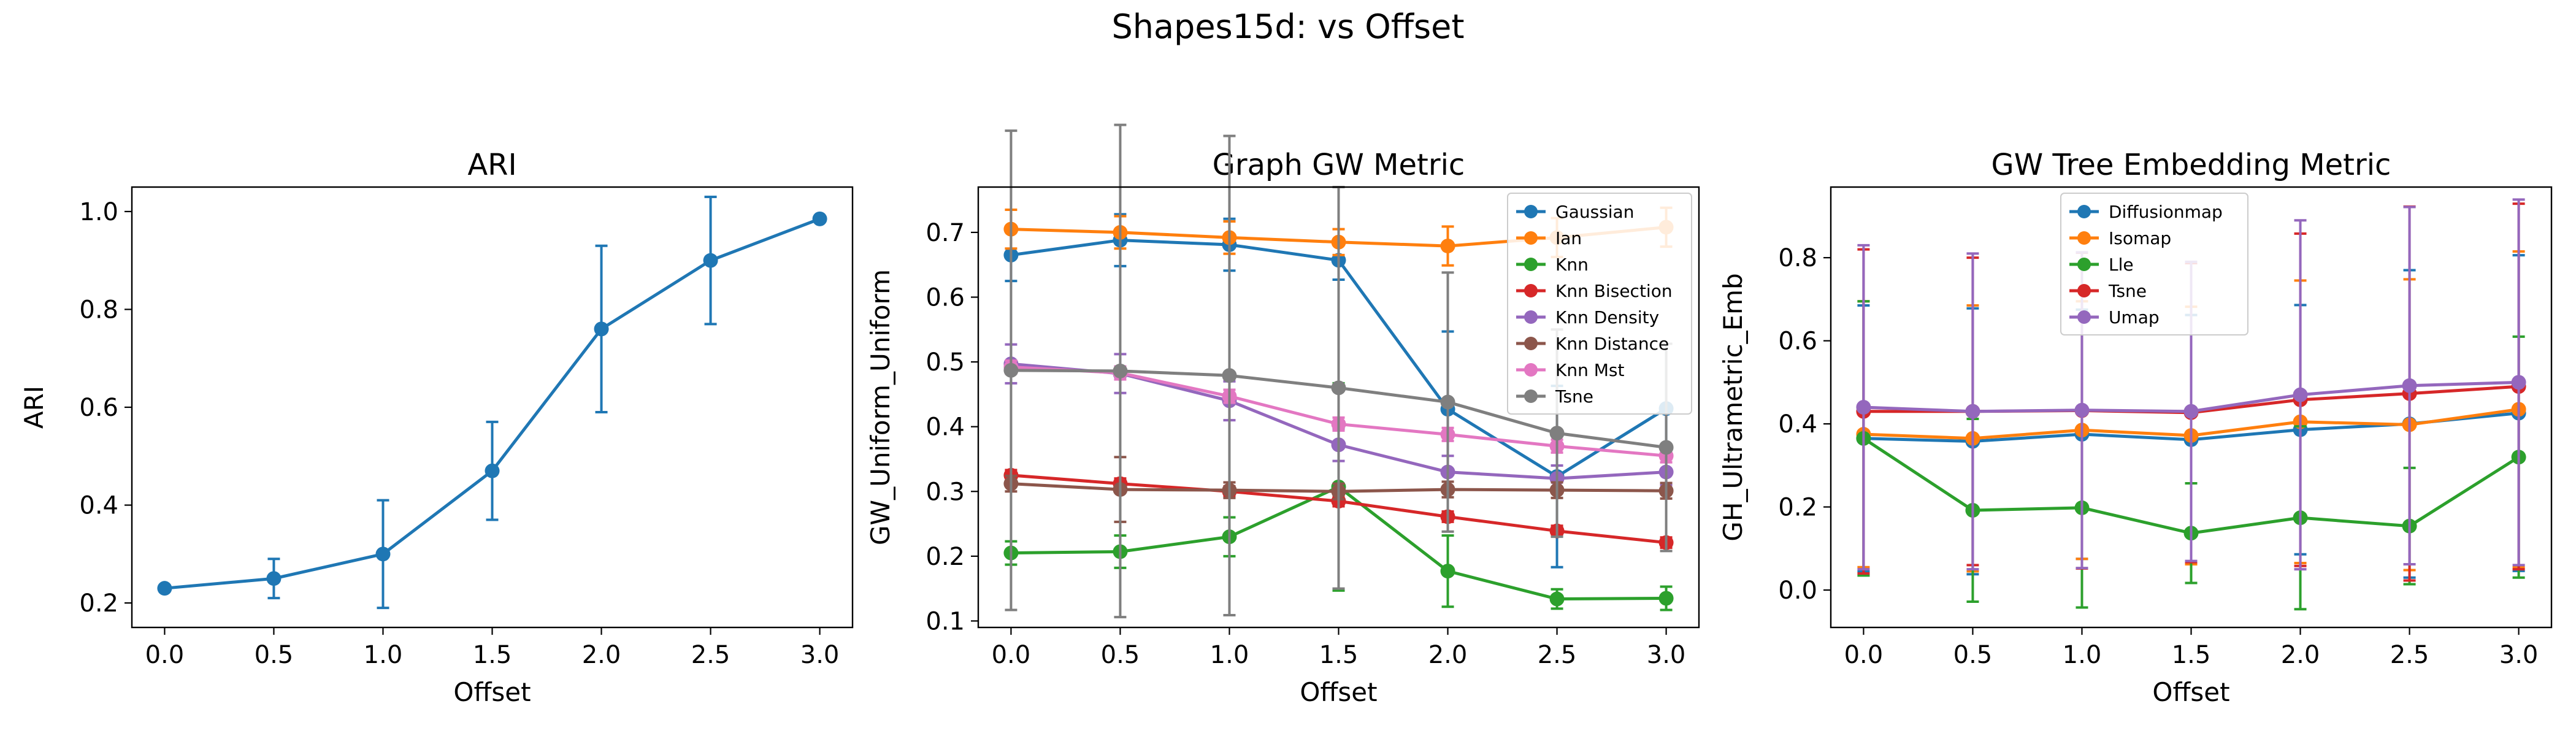 The width and height of the screenshot is (2576, 736). I want to click on legend-label: Diffusionmap, so click(2166, 212).